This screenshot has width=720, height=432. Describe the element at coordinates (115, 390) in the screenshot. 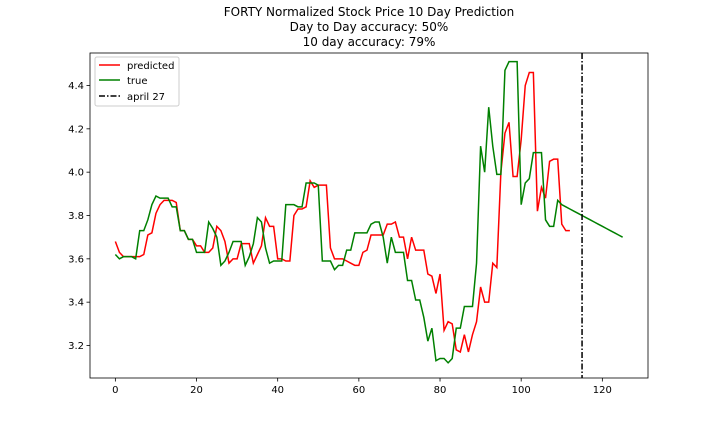

I see `x-tick-label: 0` at that location.